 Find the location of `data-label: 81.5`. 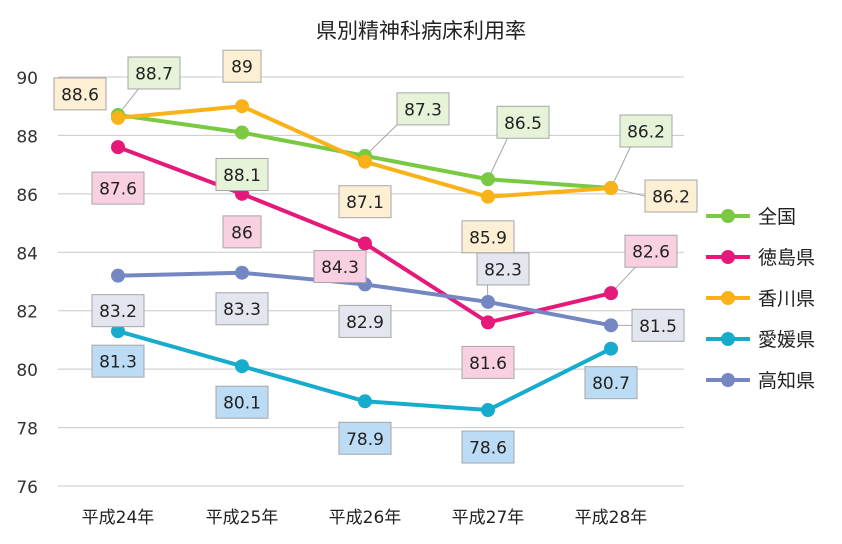

data-label: 81.5 is located at coordinates (658, 325).